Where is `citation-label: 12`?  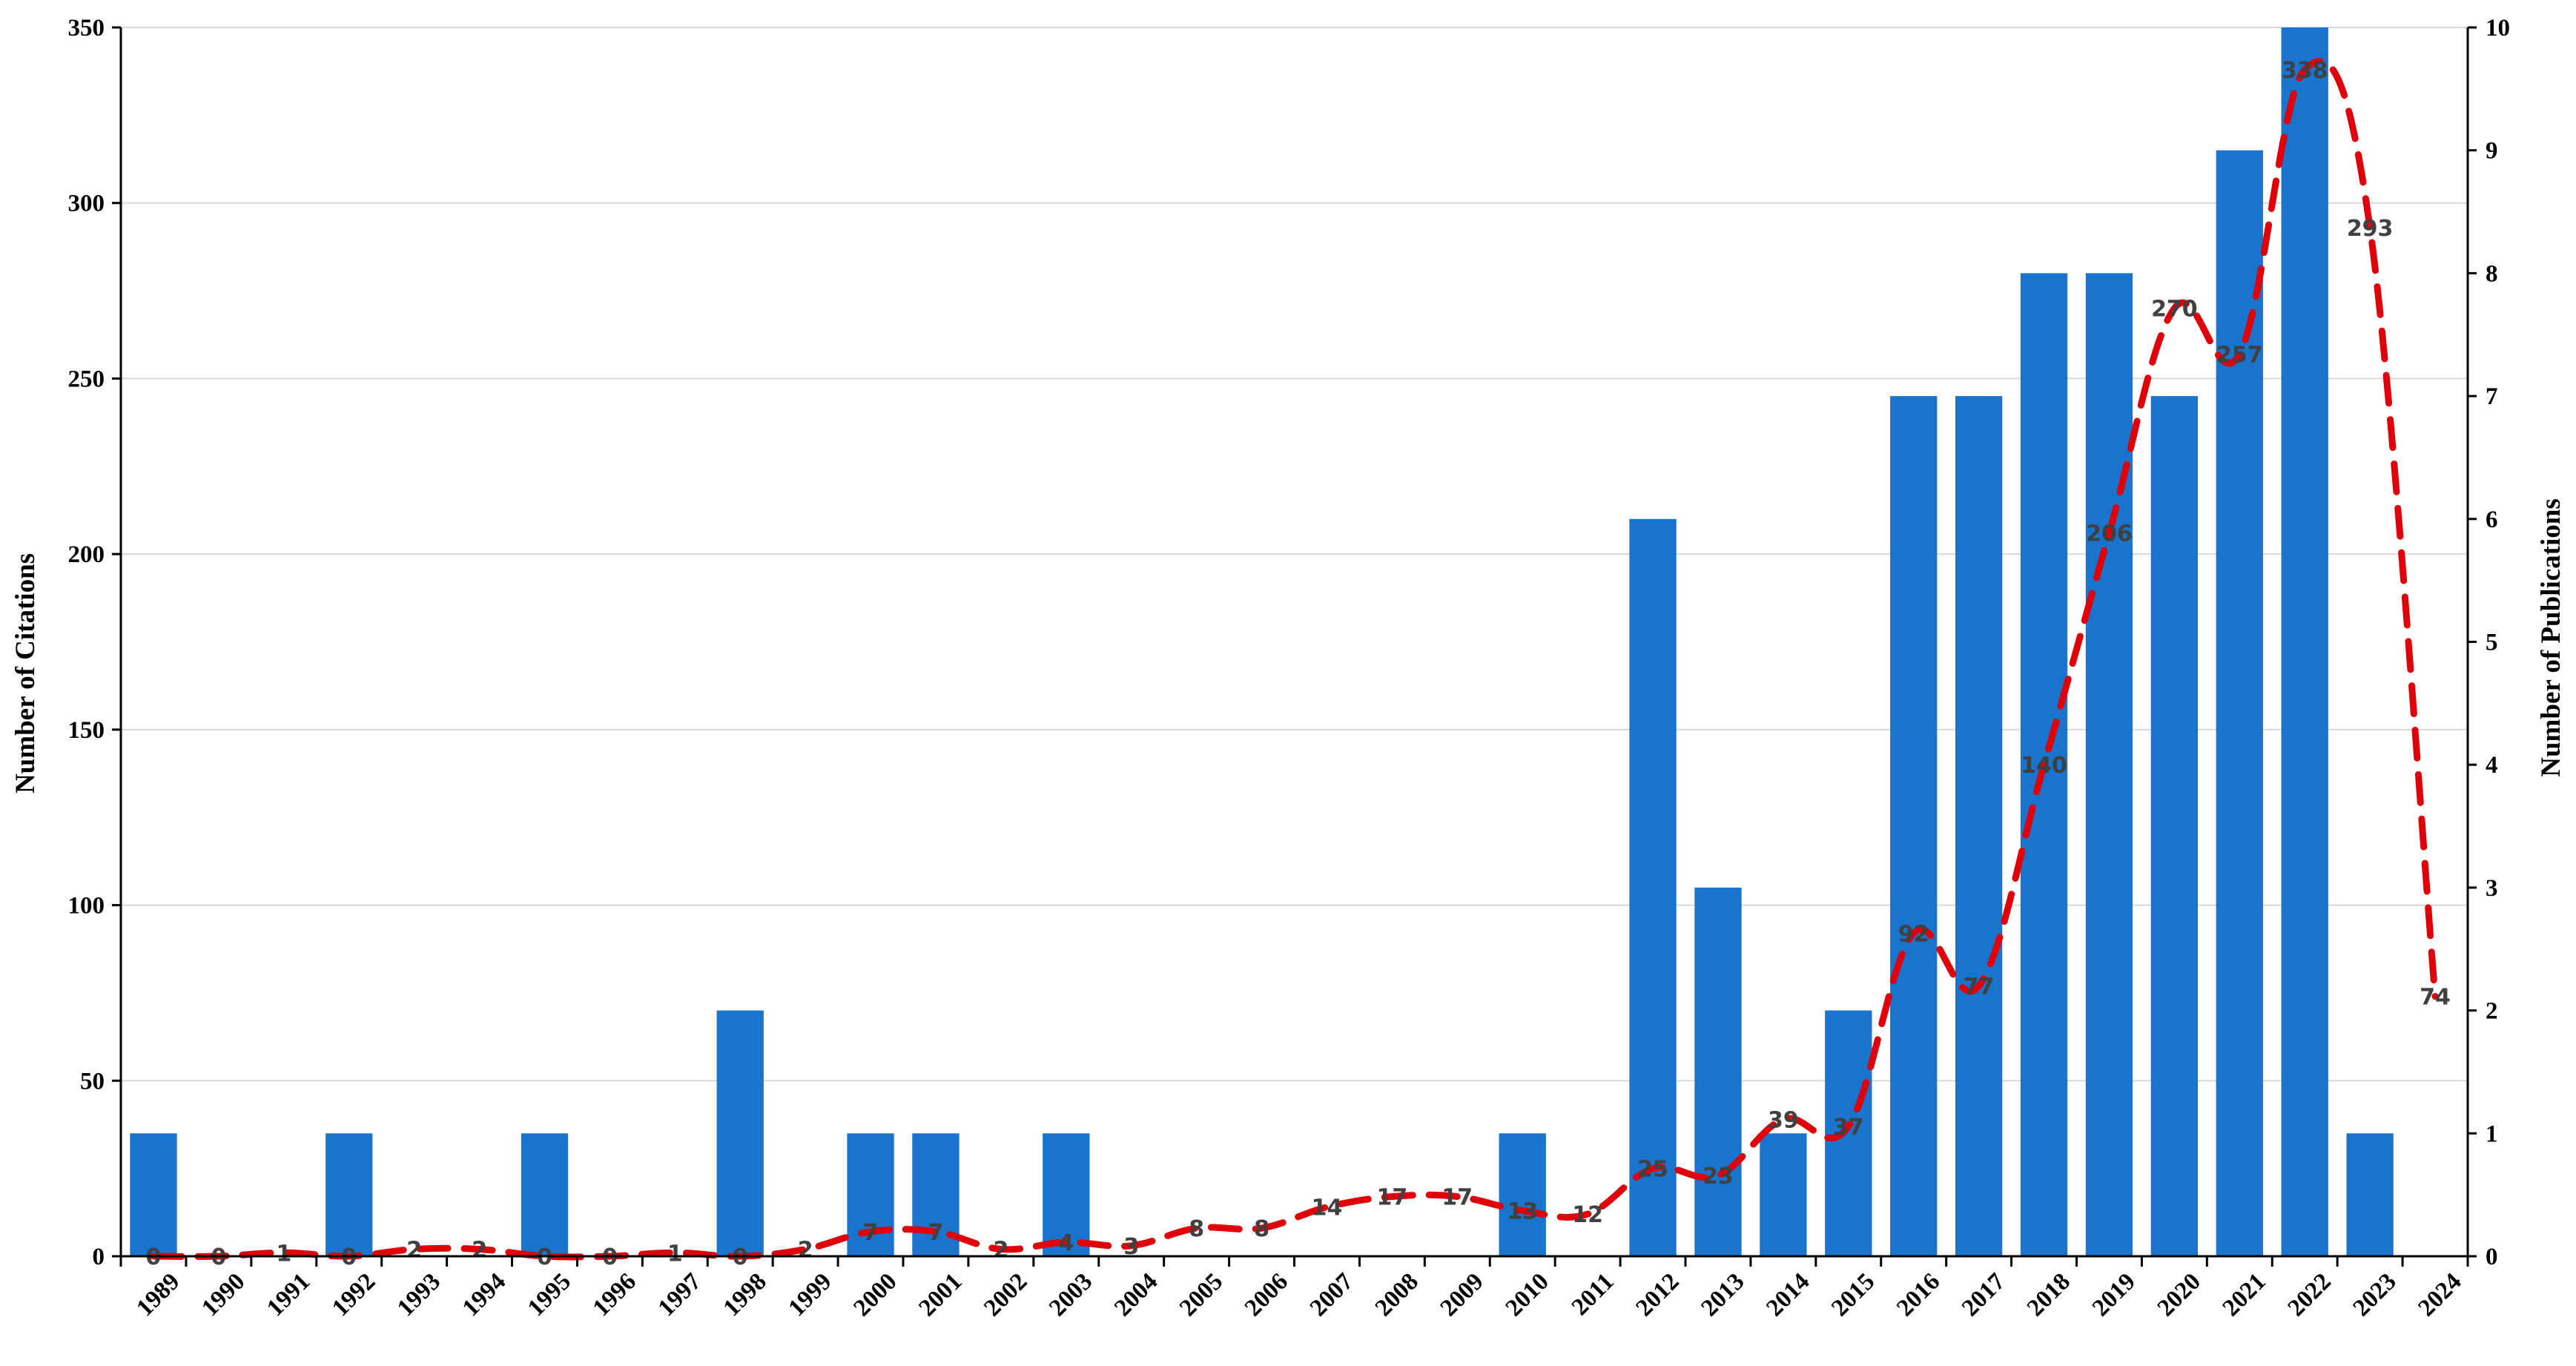
citation-label: 12 is located at coordinates (1587, 1215).